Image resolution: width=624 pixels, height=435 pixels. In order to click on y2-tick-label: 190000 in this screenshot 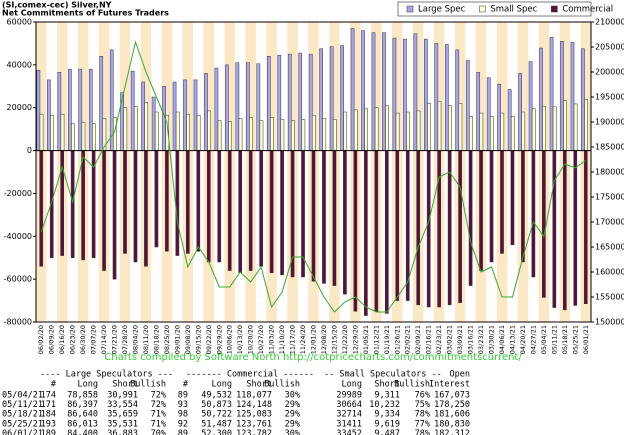, I will do `click(609, 122)`.